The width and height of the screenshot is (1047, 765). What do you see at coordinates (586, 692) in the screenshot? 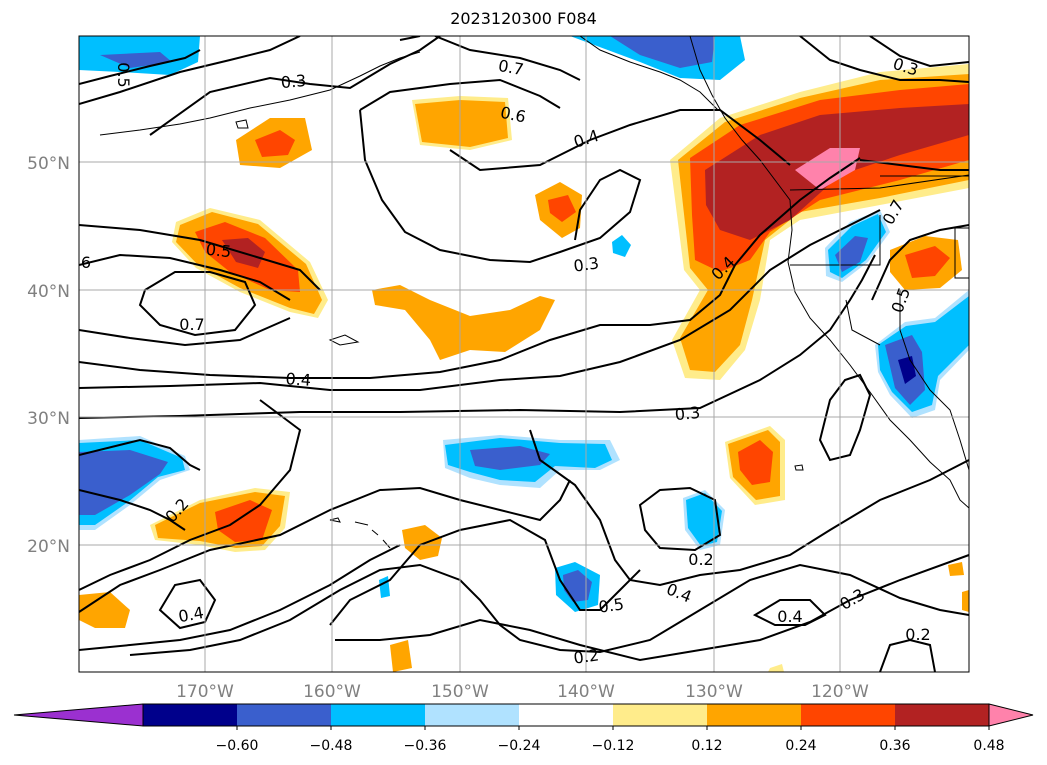
I see `lon-label: 140°W` at bounding box center [586, 692].